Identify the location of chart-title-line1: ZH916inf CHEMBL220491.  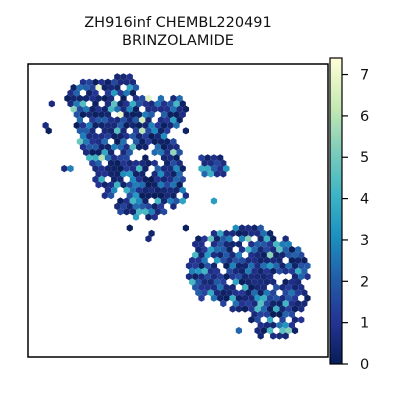
(178, 23).